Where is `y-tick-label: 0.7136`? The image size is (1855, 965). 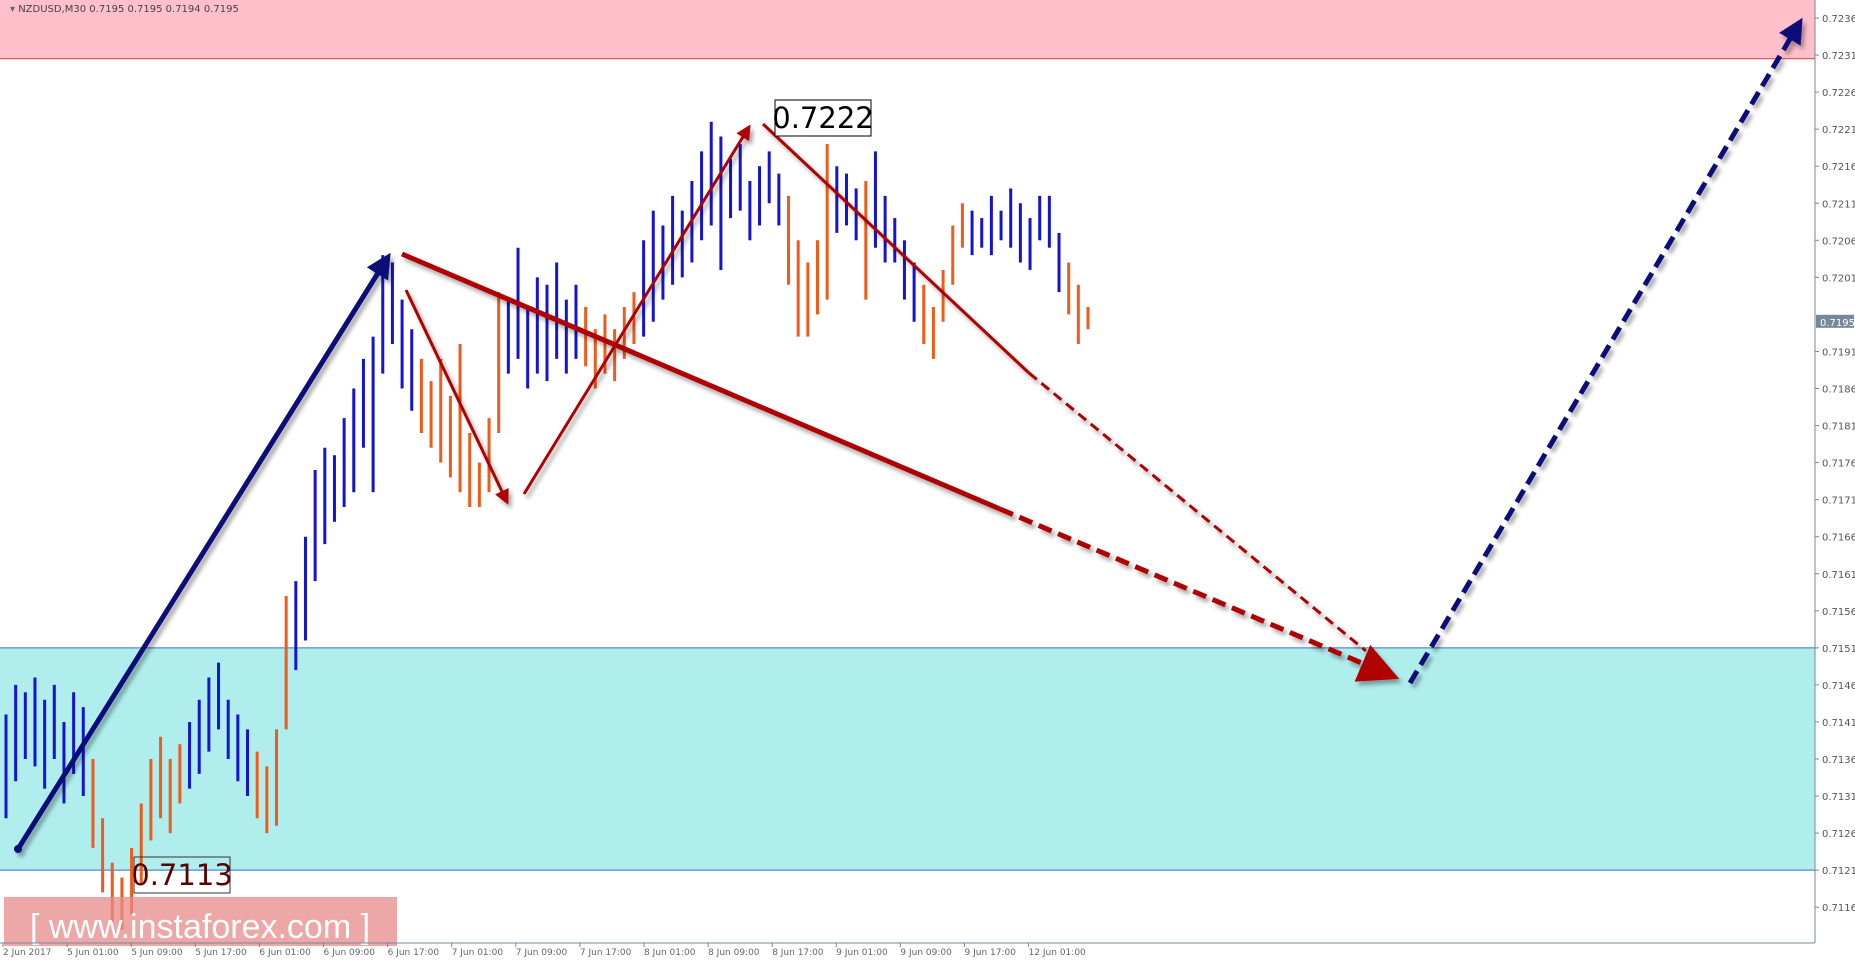
y-tick-label: 0.7136 is located at coordinates (1838, 760).